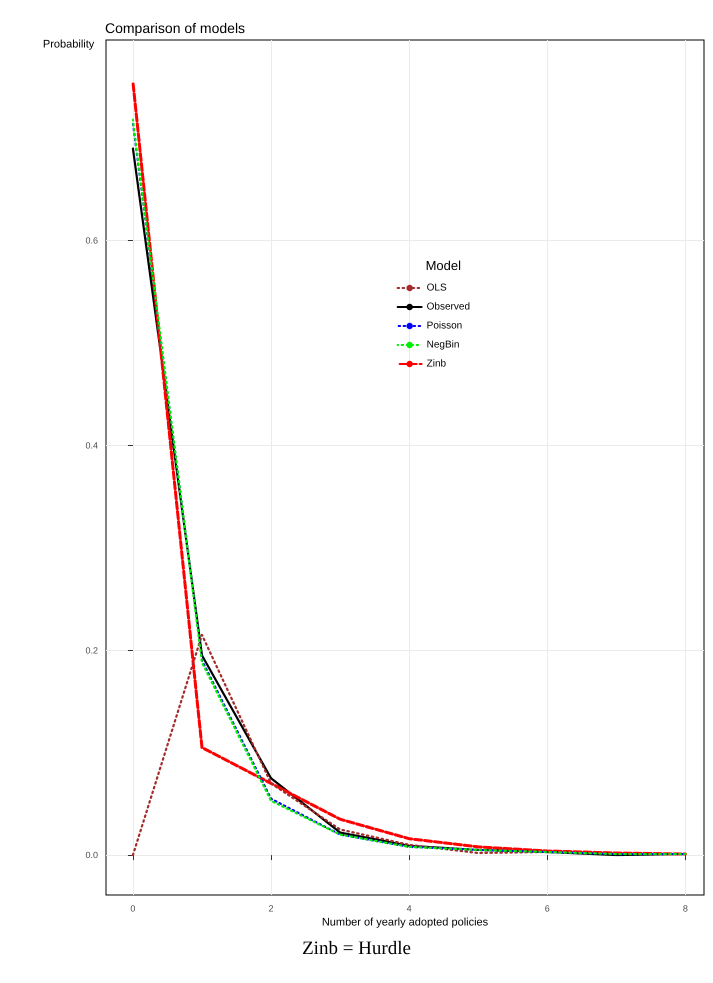 This screenshot has width=713, height=983. What do you see at coordinates (547, 909) in the screenshot?
I see `x-tick-label: 6` at bounding box center [547, 909].